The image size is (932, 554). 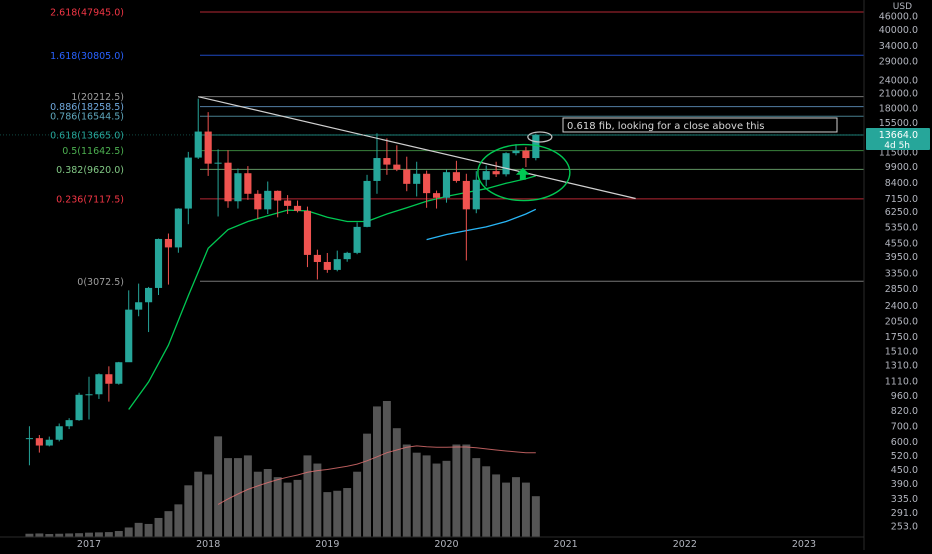 I want to click on annotation-box, so click(x=700, y=125).